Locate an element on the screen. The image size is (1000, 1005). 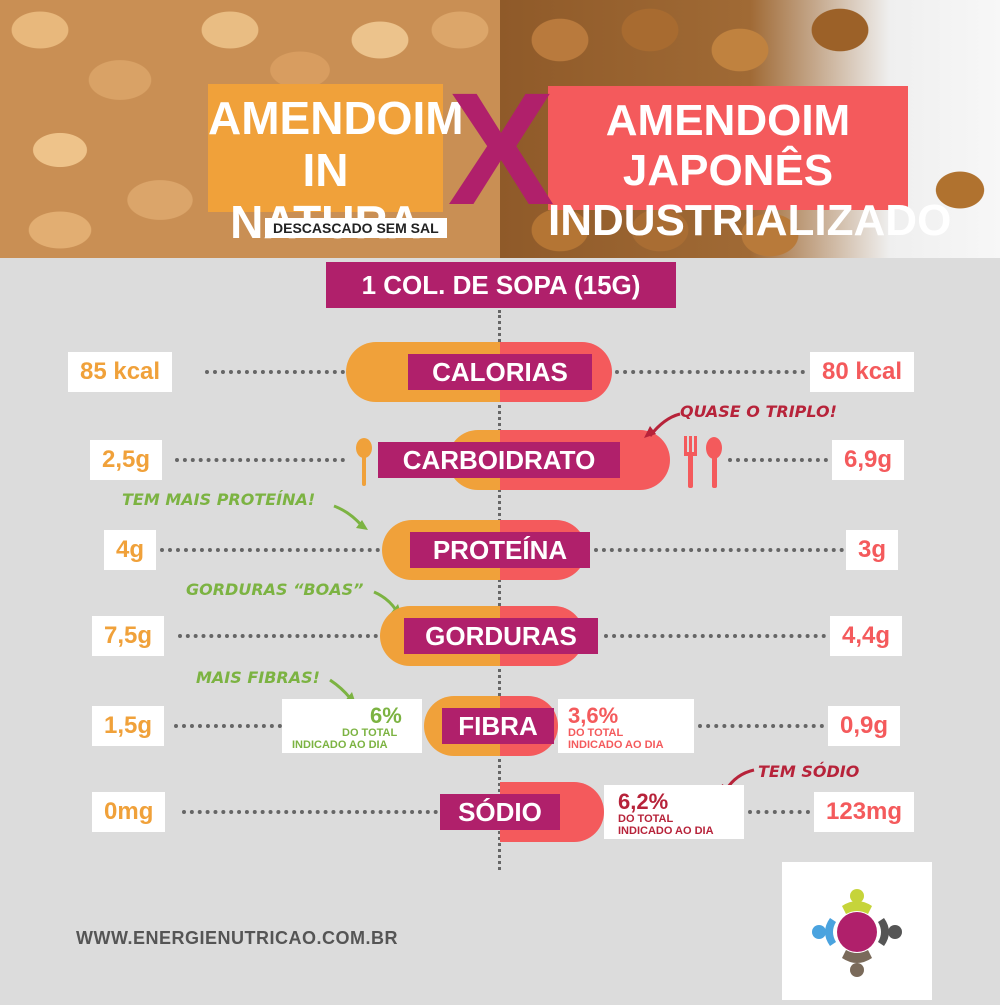
annotation-triplo: QUASE O TRIPLO! is located at coordinates (758, 411).